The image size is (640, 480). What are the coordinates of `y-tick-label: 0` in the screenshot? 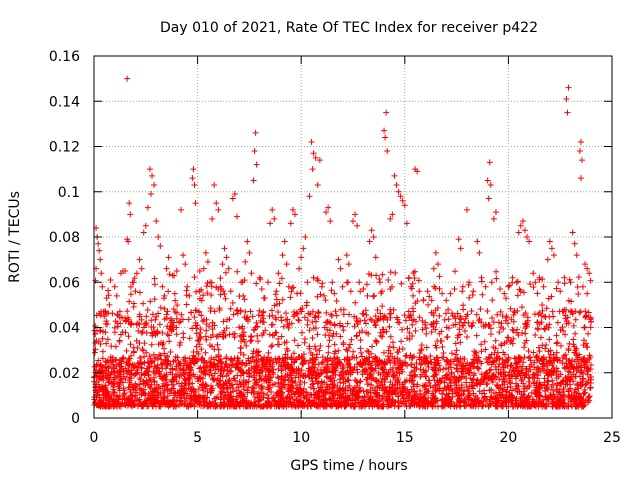 It's located at (75, 419).